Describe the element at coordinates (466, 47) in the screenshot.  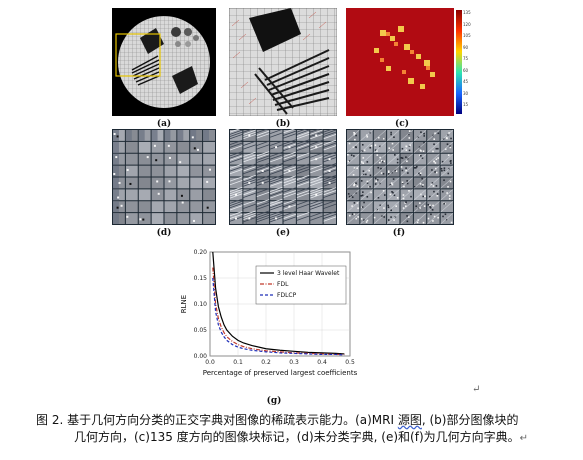
I see `colorbar-tick-label: 90` at that location.